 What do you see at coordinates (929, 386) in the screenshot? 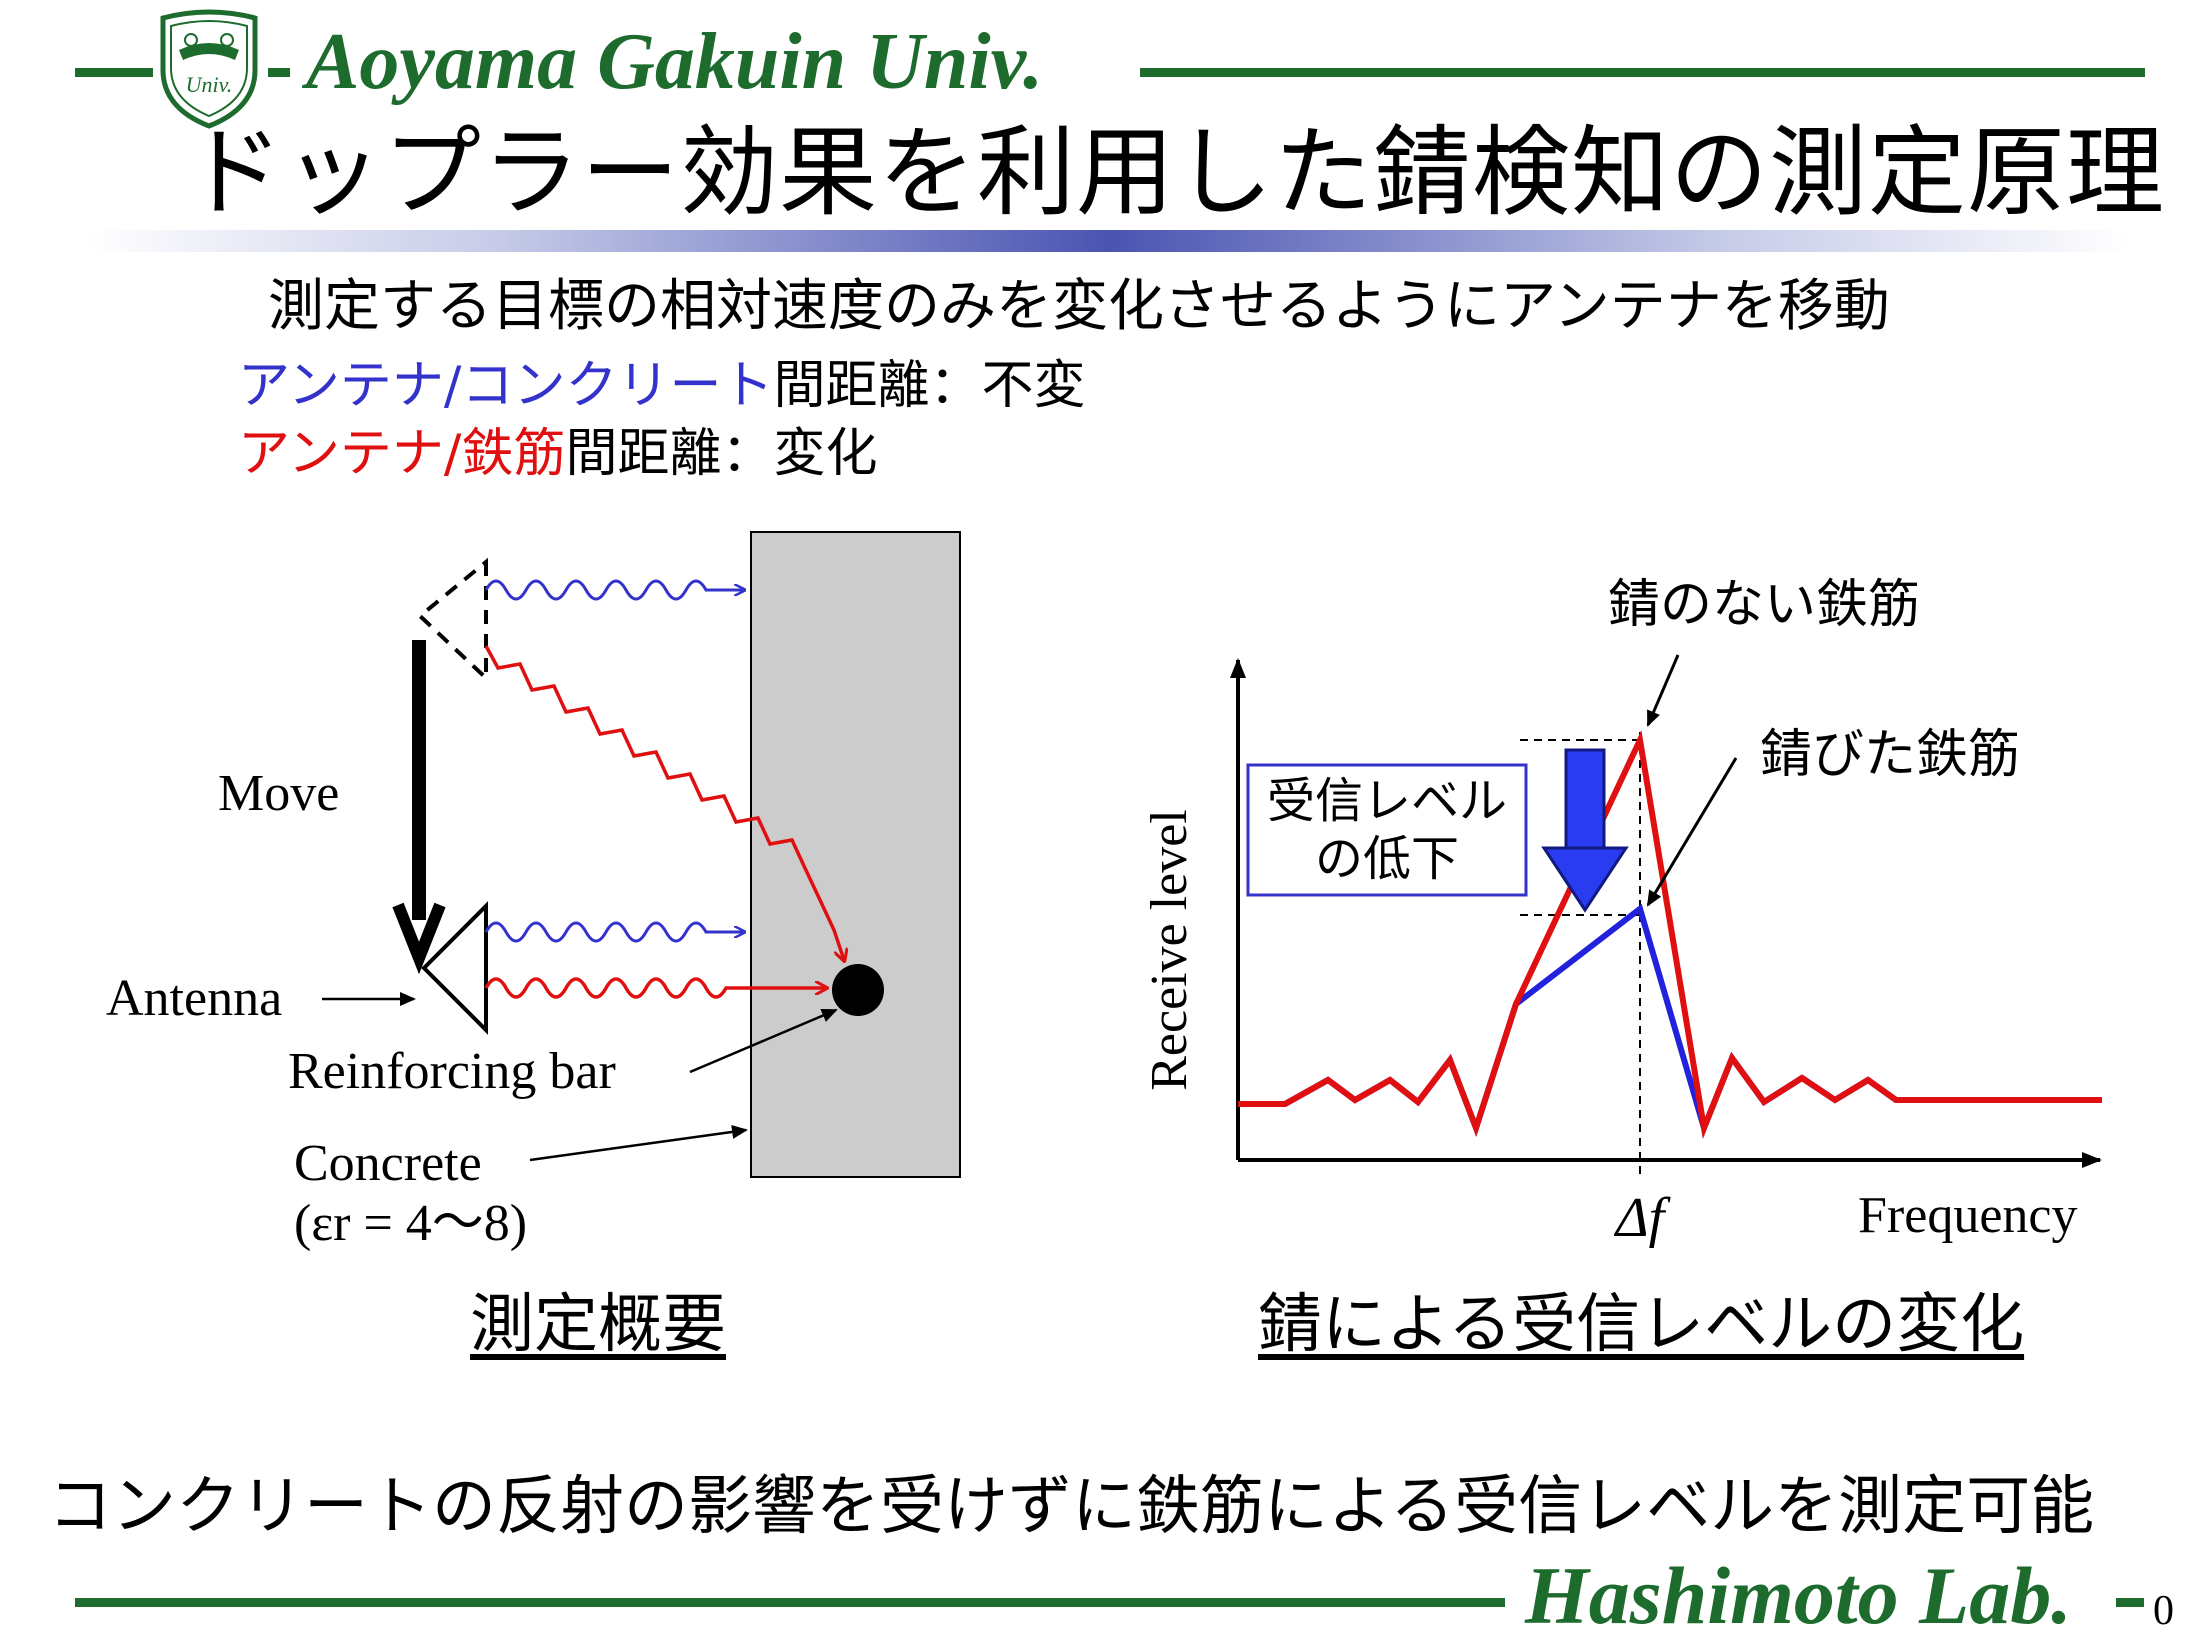
I see `distance-1-rest: 間距離：不変` at bounding box center [929, 386].